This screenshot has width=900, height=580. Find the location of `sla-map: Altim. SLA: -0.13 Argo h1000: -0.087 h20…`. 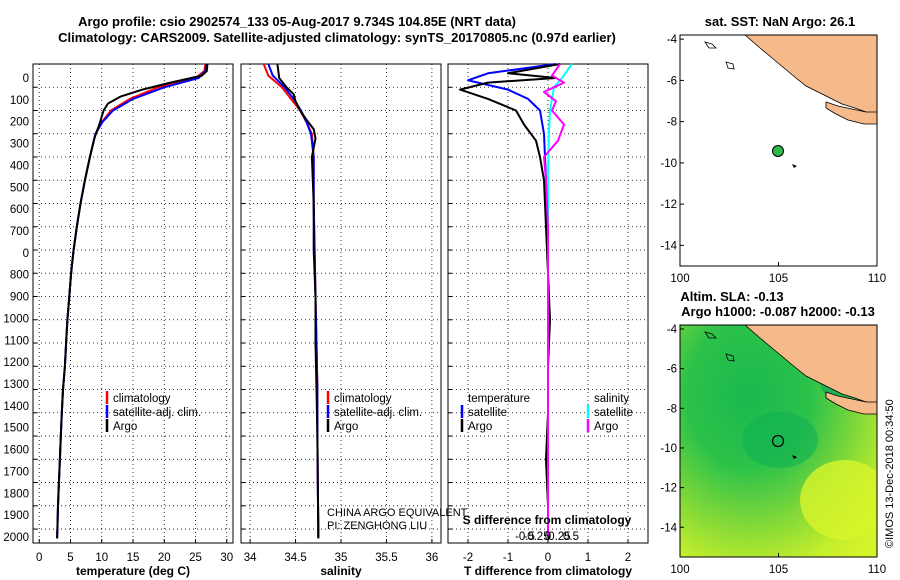

sla-map: Altim. SLA: -0.13 Argo h1000: -0.087 h20… is located at coordinates (778, 432).